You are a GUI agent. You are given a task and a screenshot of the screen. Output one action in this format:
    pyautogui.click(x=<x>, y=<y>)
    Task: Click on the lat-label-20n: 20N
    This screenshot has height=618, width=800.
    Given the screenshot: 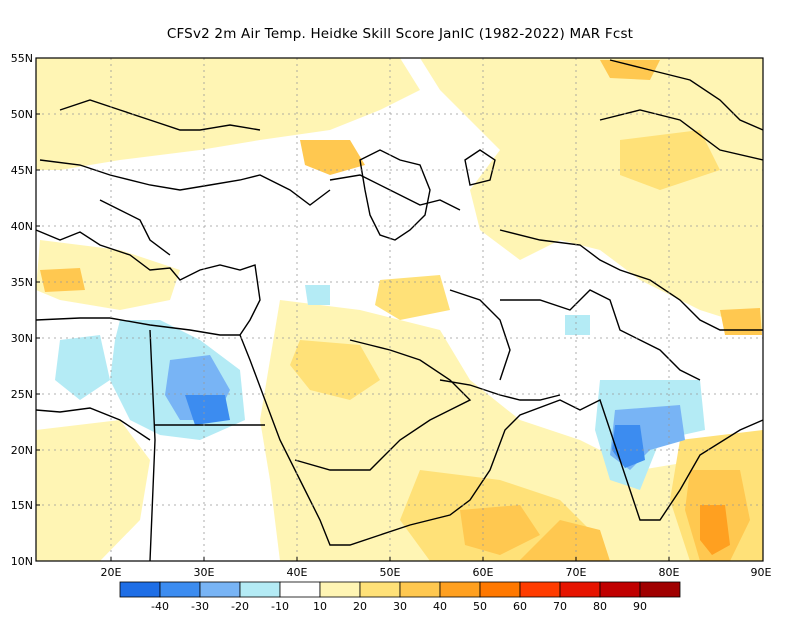 What is the action you would take?
    pyautogui.click(x=22, y=450)
    